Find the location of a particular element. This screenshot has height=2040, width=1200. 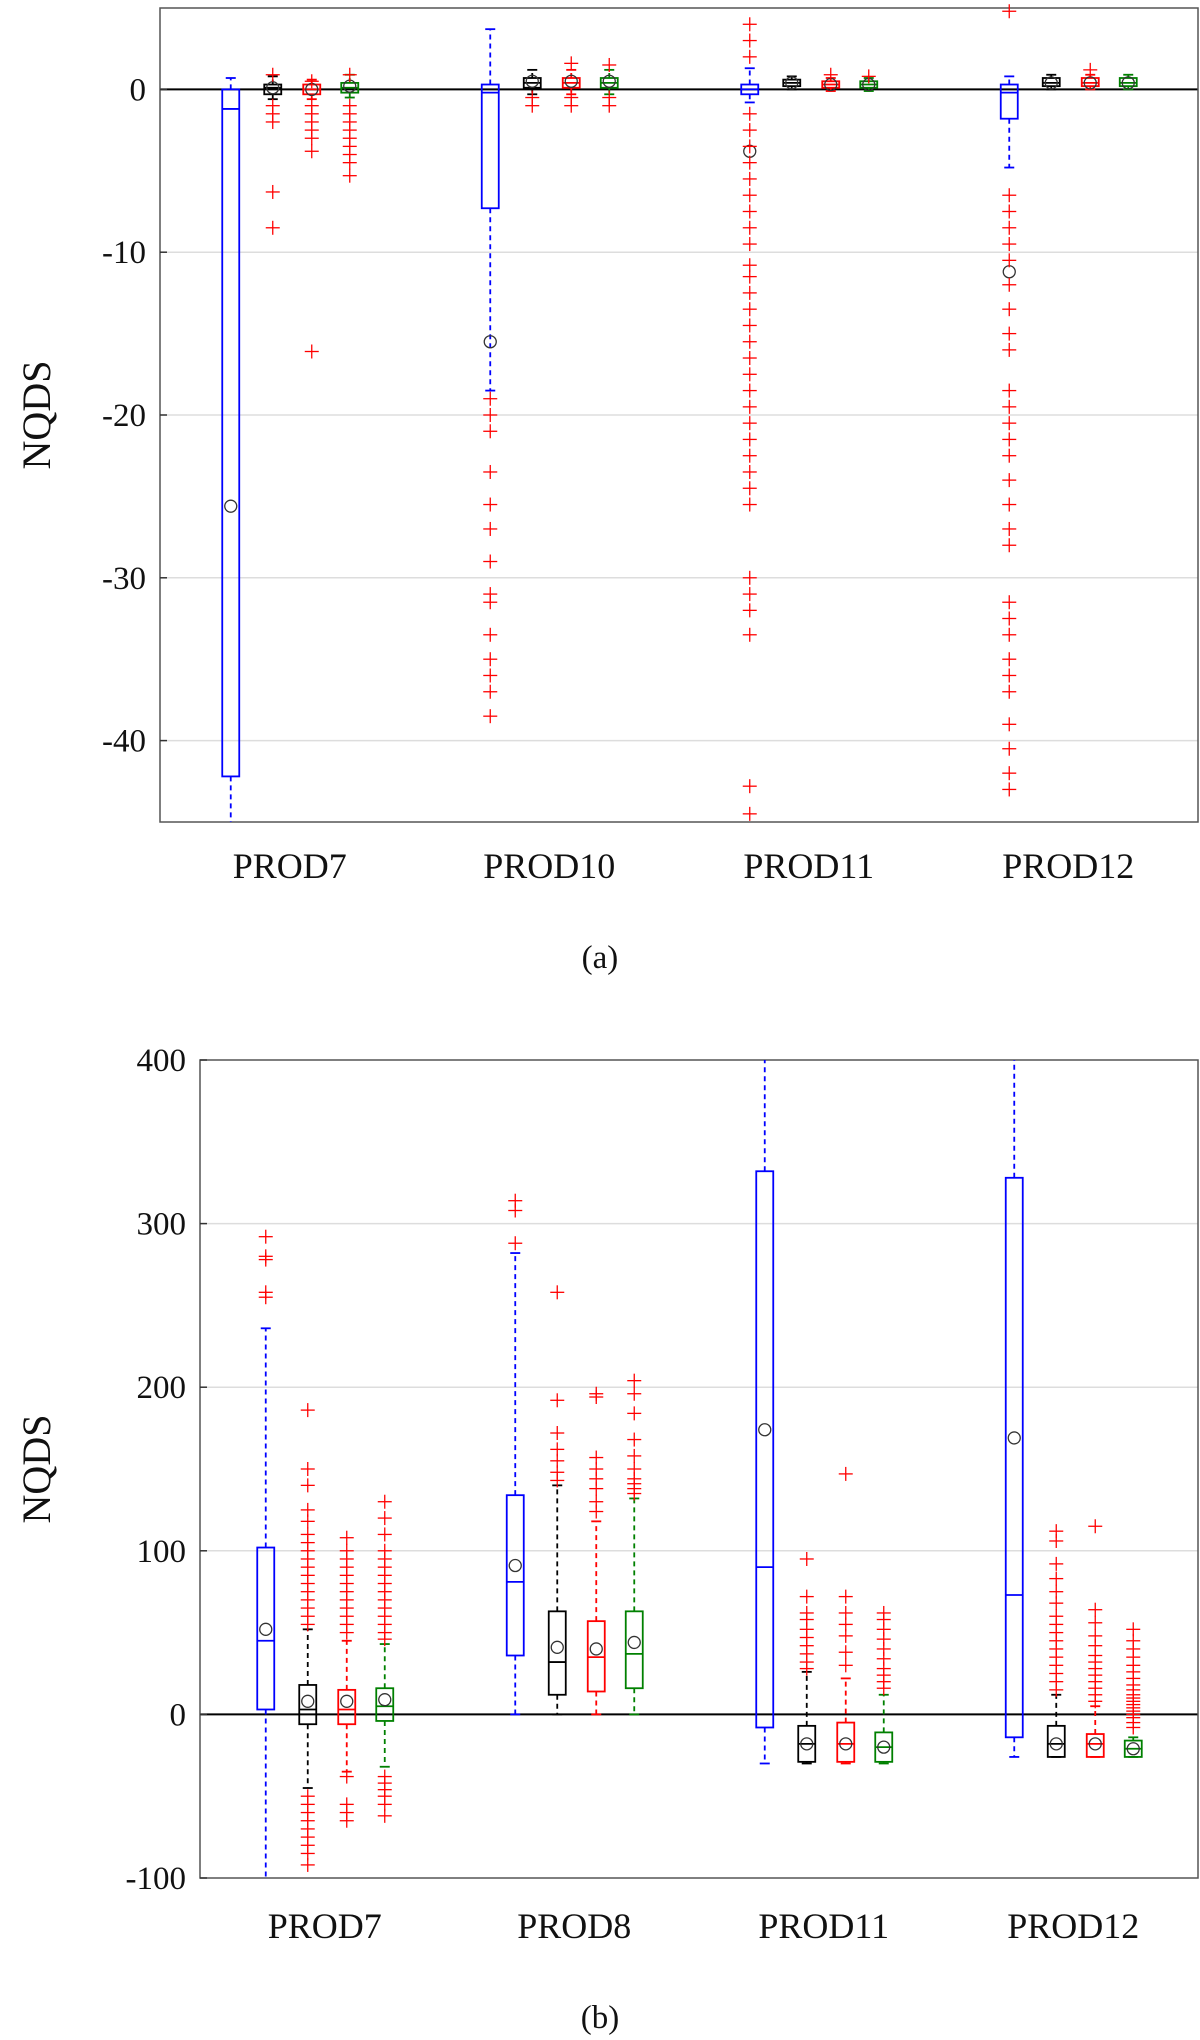

y-axis-label: NQDS is located at coordinates (36, 415).